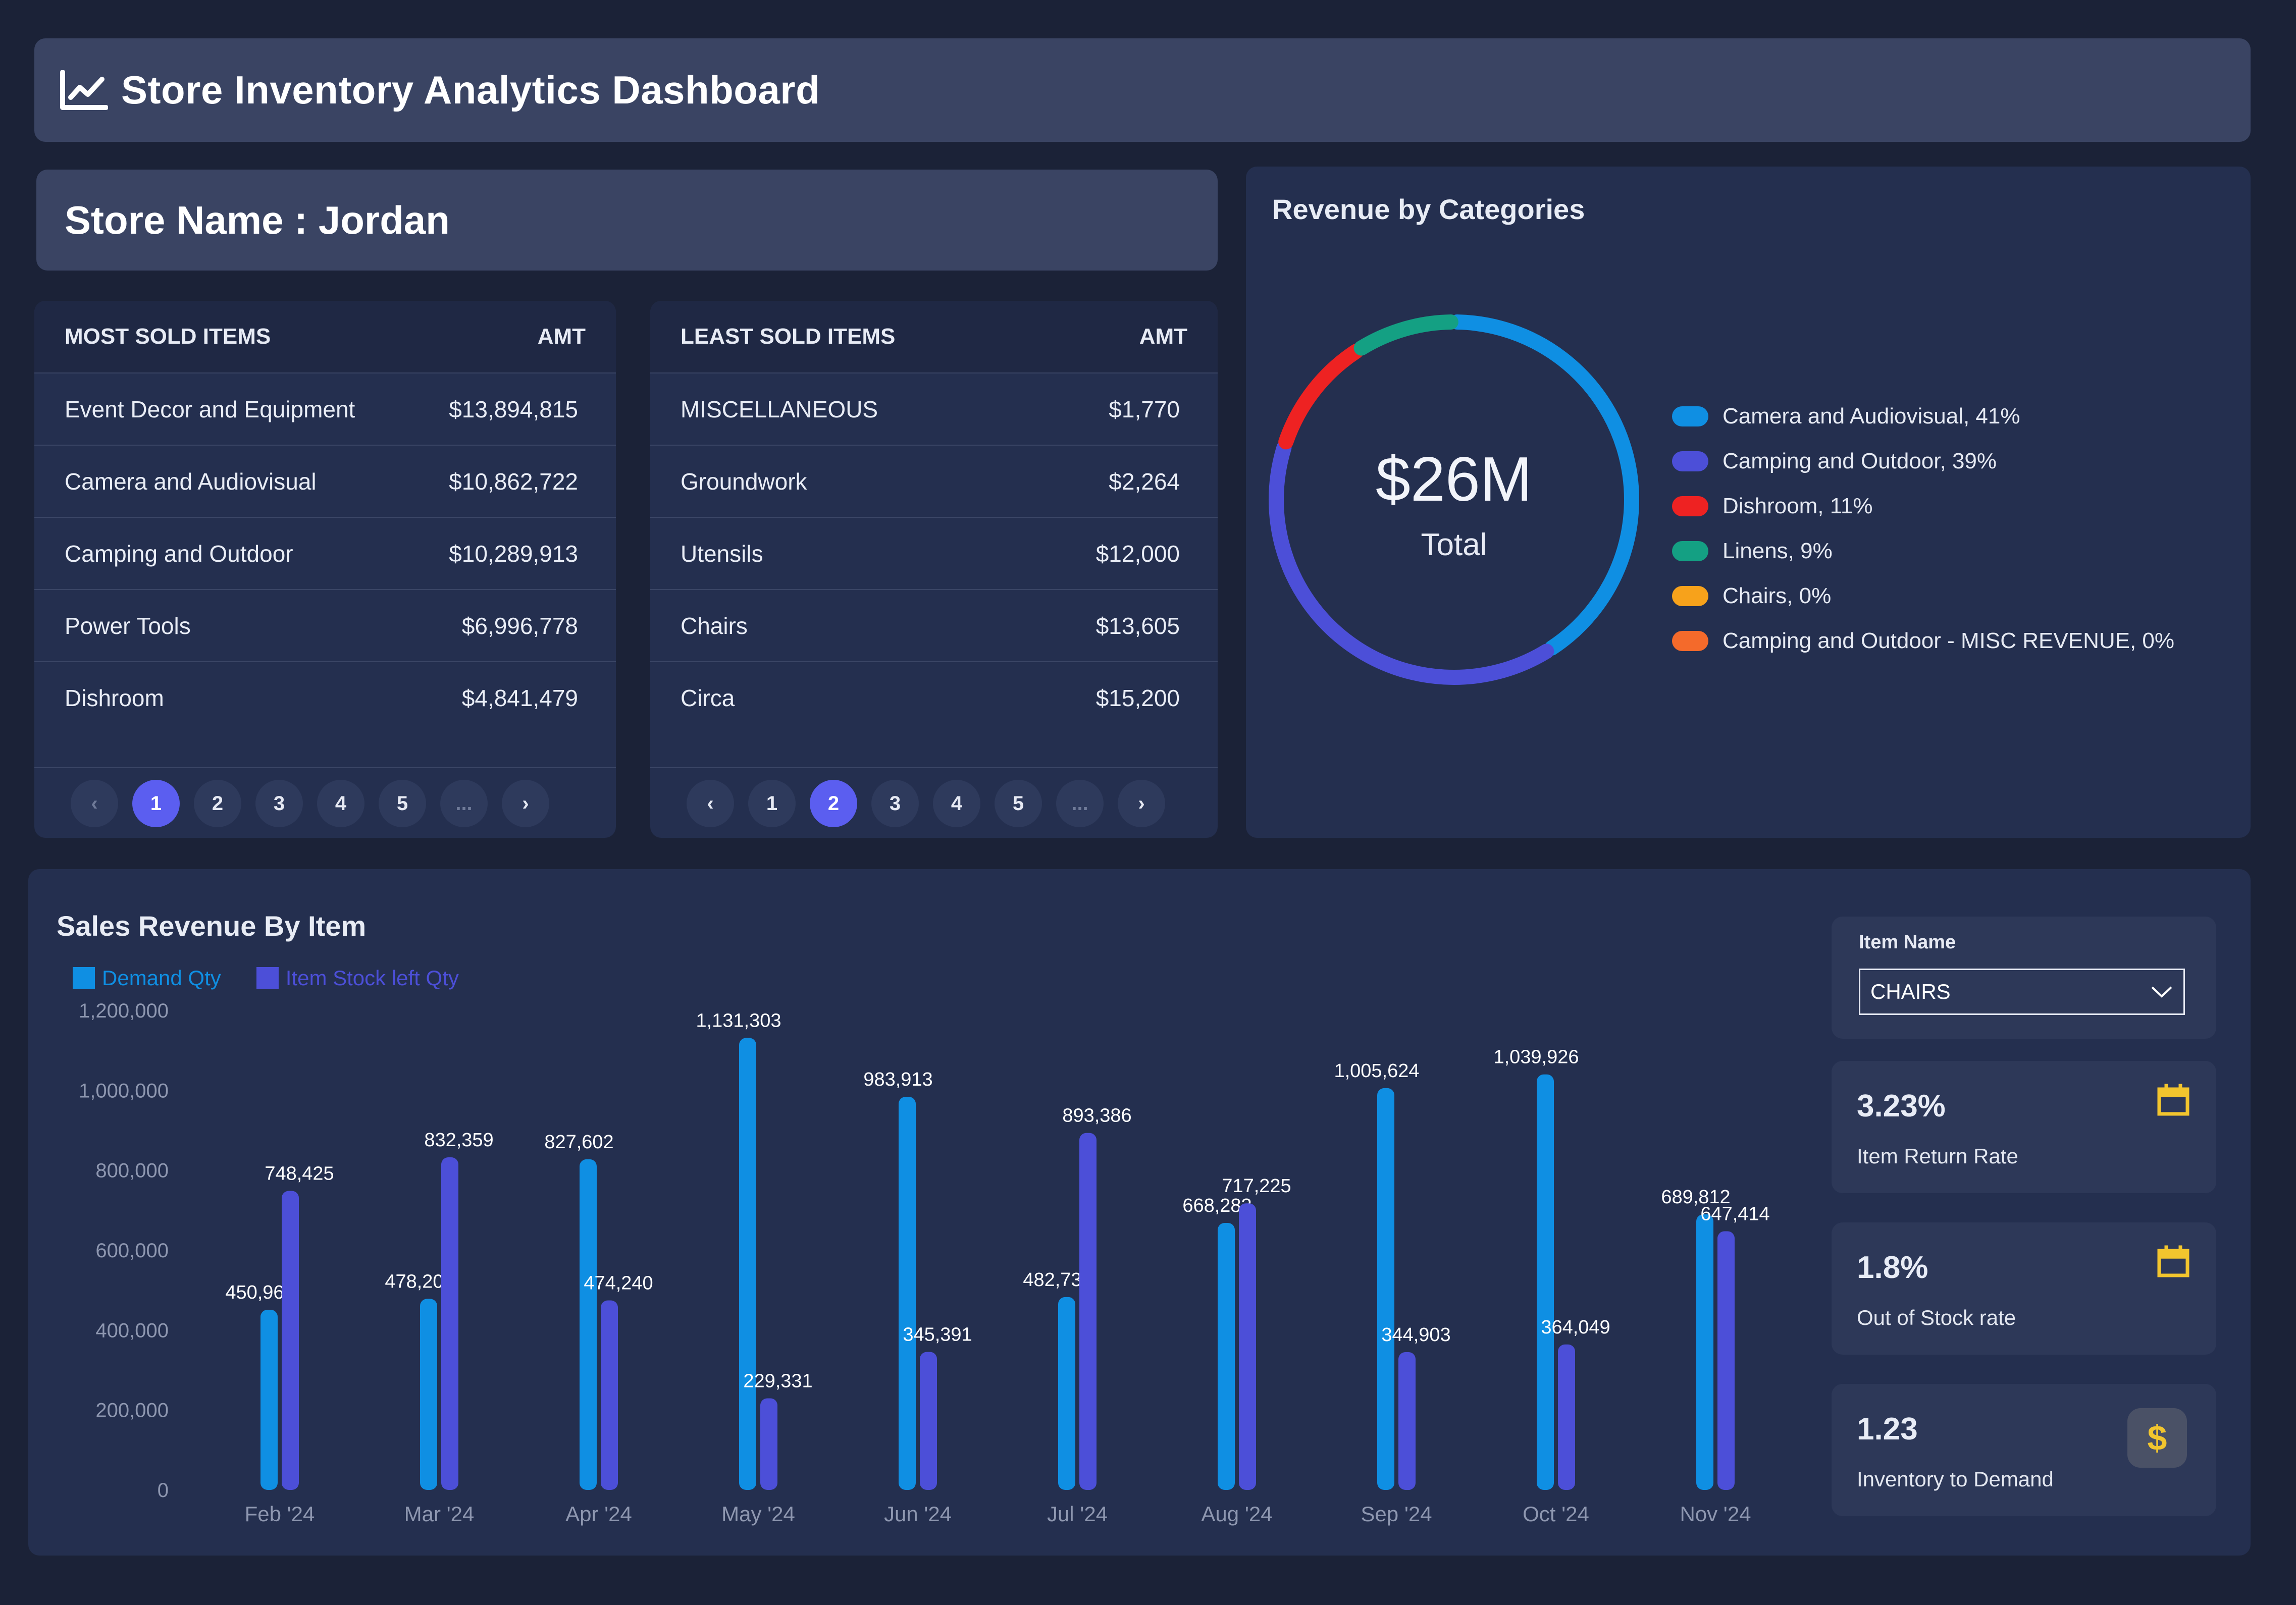 The image size is (2296, 1605). What do you see at coordinates (115, 698) in the screenshot?
I see `row-item: Dishroom` at bounding box center [115, 698].